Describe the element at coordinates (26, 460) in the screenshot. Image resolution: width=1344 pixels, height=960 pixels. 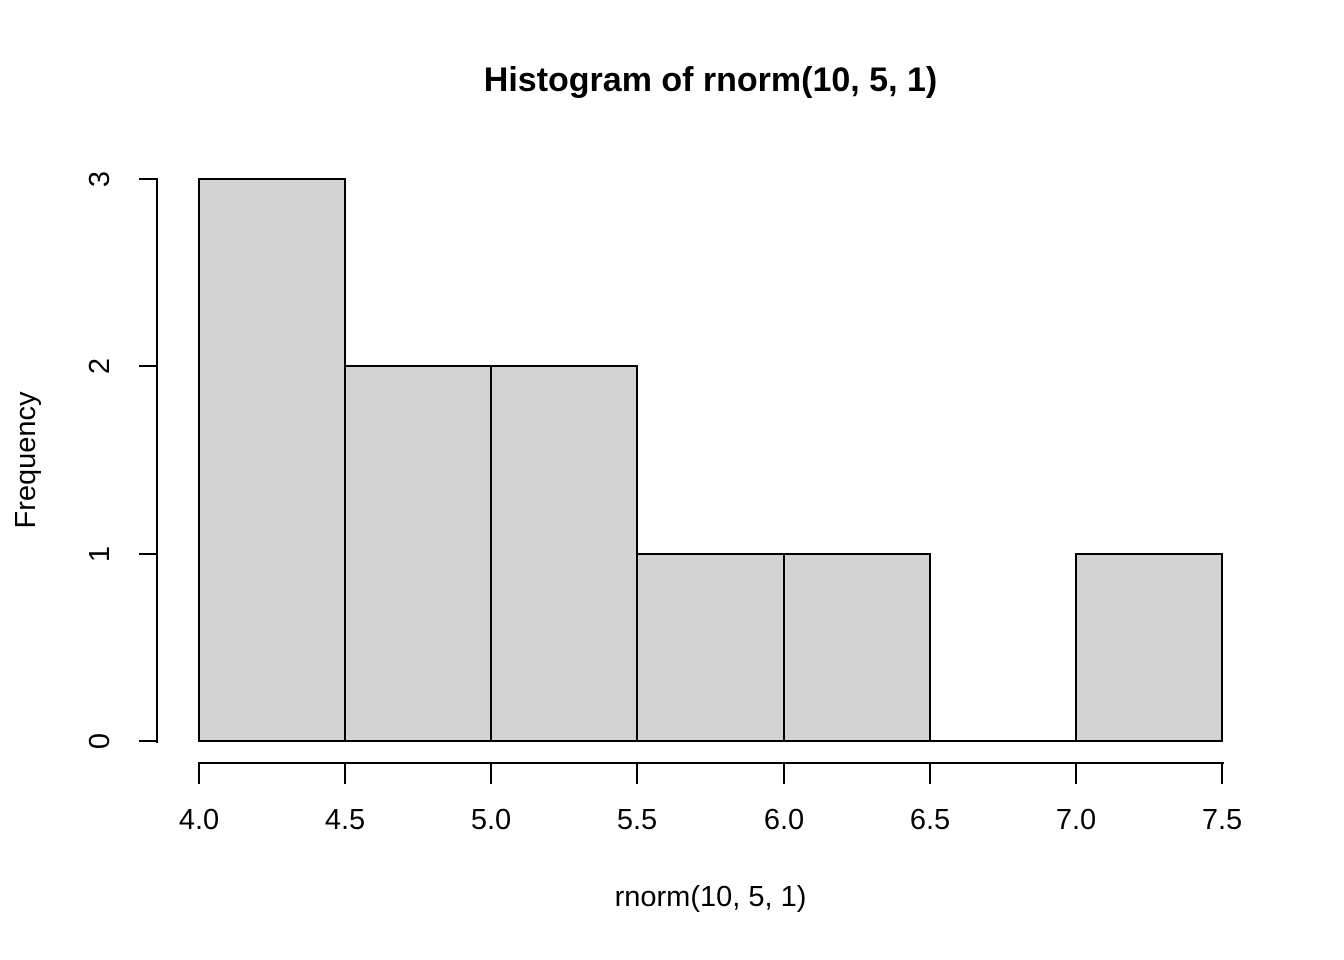
I see `y-axis-label: Frequency` at that location.